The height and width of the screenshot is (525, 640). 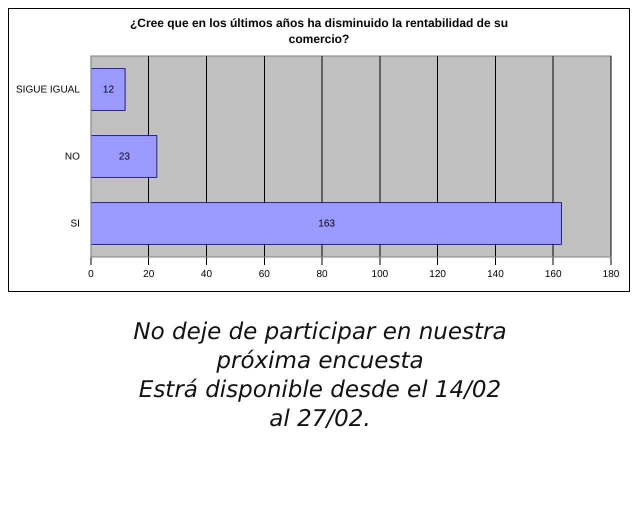 I want to click on x-tick-label: 20, so click(x=149, y=274).